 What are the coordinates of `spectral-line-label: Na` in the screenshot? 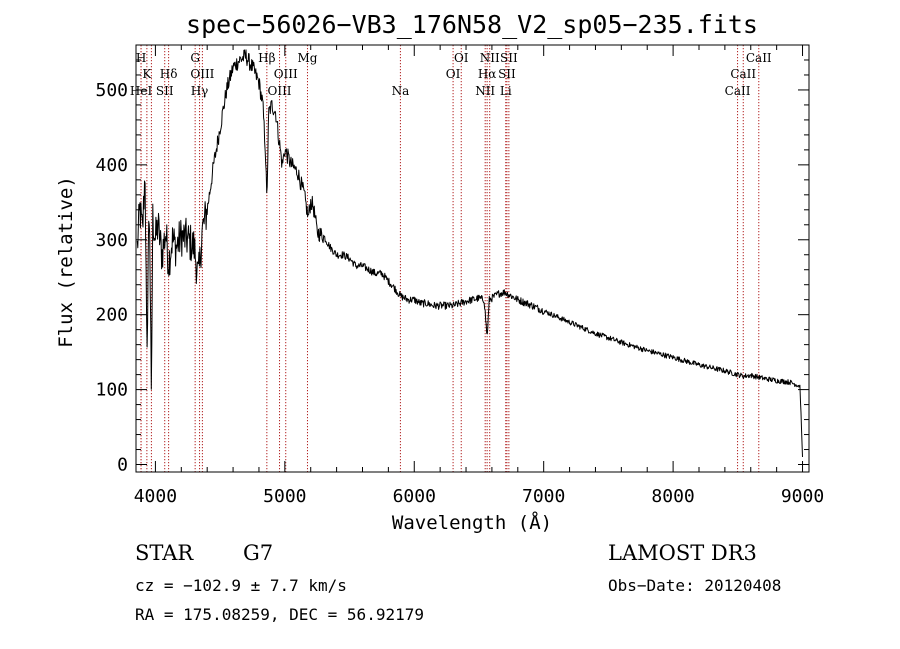 It's located at (401, 91).